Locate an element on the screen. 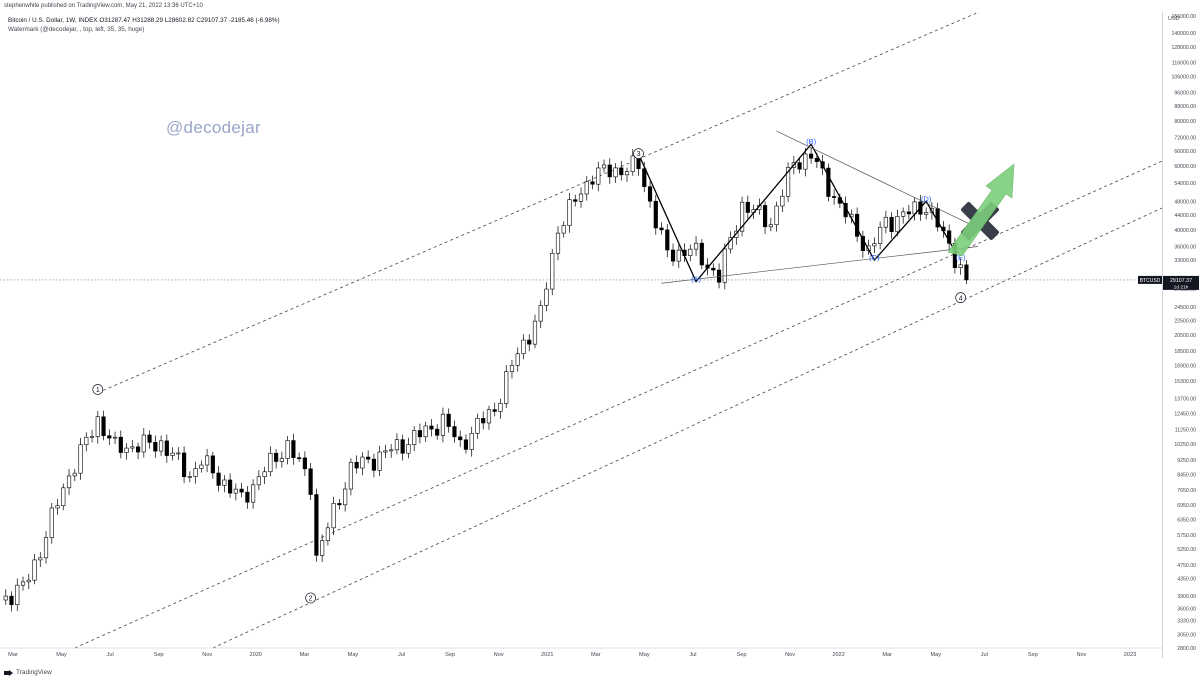 The height and width of the screenshot is (680, 1200). y-tick-label: 88000.00 is located at coordinates (1185, 107).